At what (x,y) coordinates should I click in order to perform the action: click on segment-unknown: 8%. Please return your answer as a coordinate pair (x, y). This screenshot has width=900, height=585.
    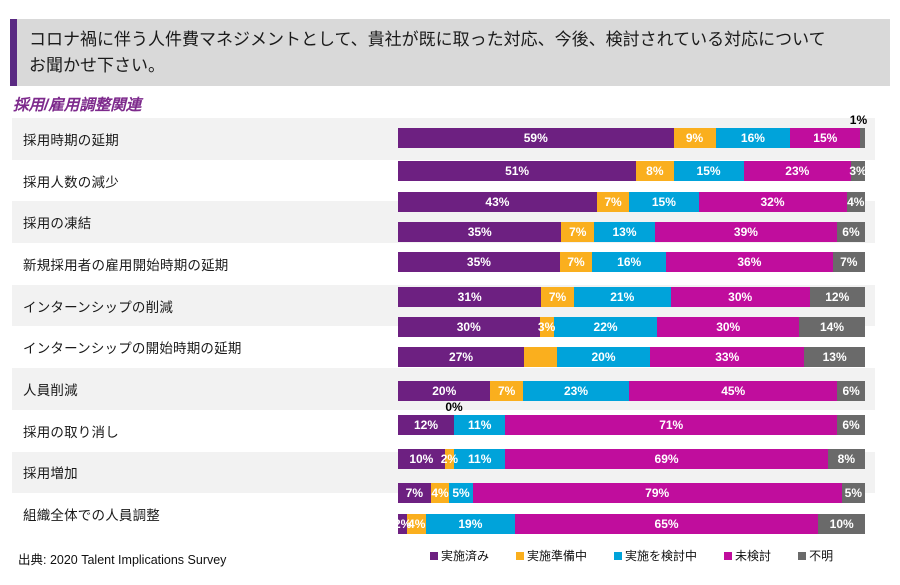
    Looking at the image, I should click on (846, 459).